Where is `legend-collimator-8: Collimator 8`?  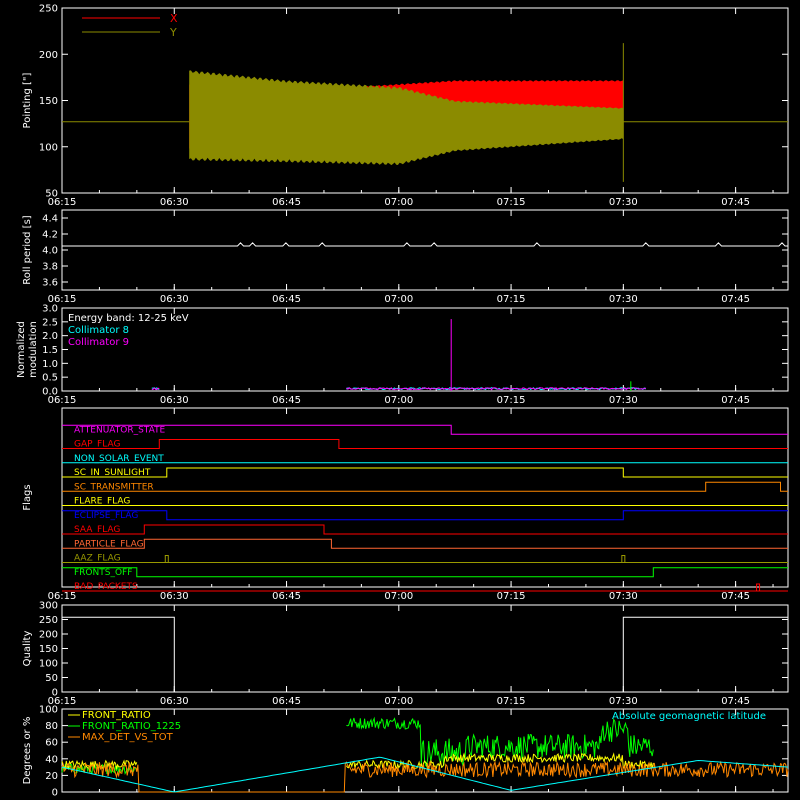
legend-collimator-8: Collimator 8 is located at coordinates (98, 330).